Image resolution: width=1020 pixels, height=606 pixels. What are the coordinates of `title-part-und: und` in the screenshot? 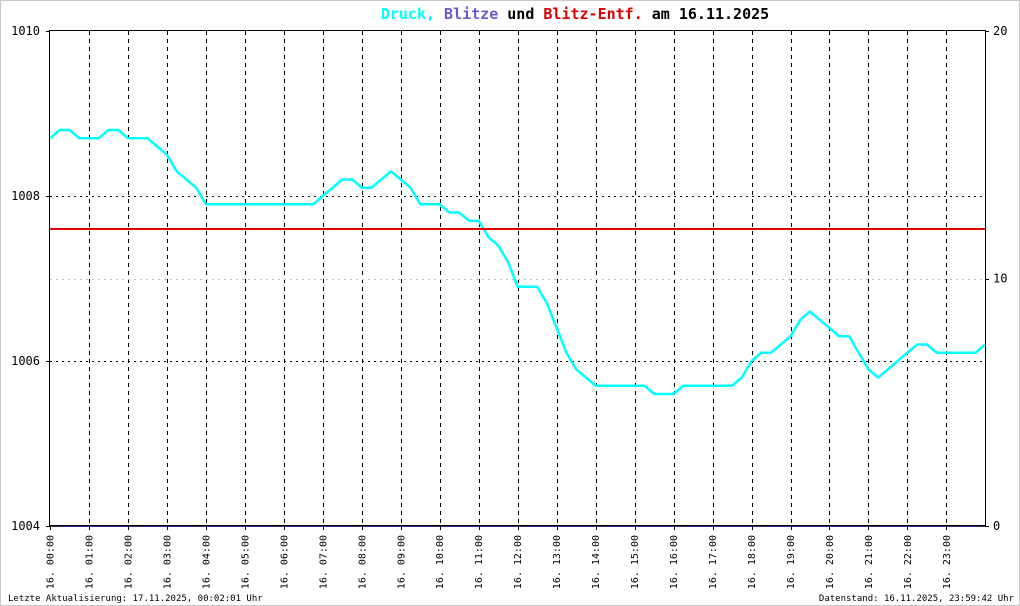 It's located at (520, 14).